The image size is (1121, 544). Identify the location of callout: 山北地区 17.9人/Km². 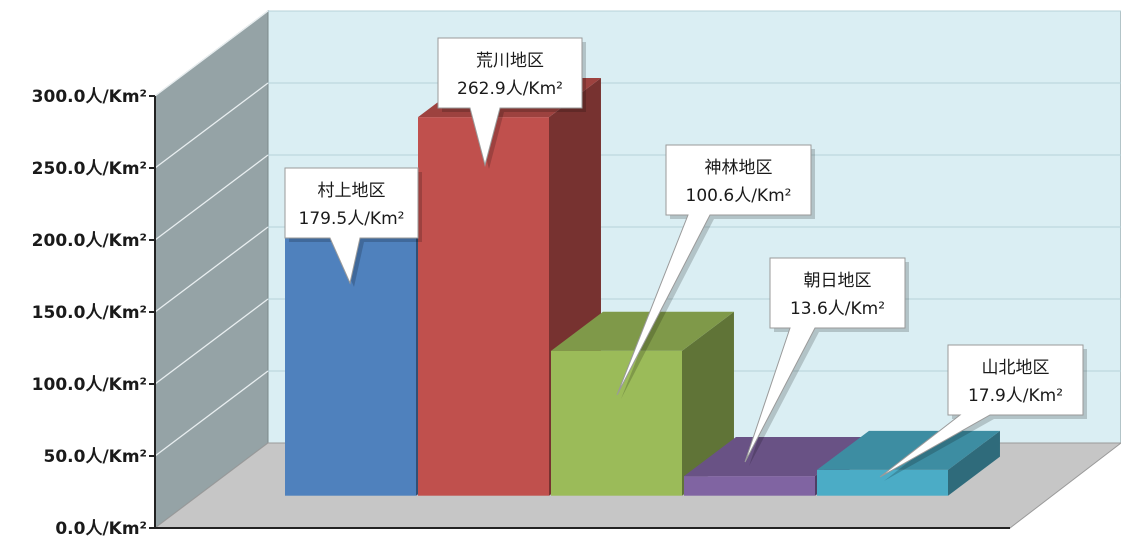
(983, 412).